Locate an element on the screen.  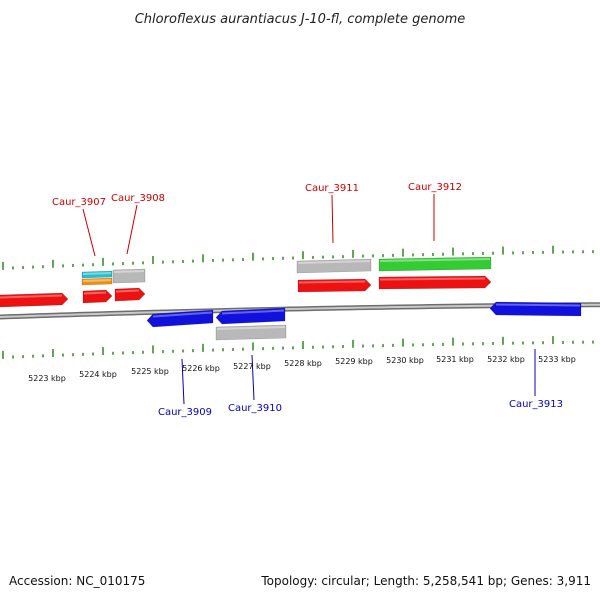
scale-label: 5231 kbp is located at coordinates (455, 359).